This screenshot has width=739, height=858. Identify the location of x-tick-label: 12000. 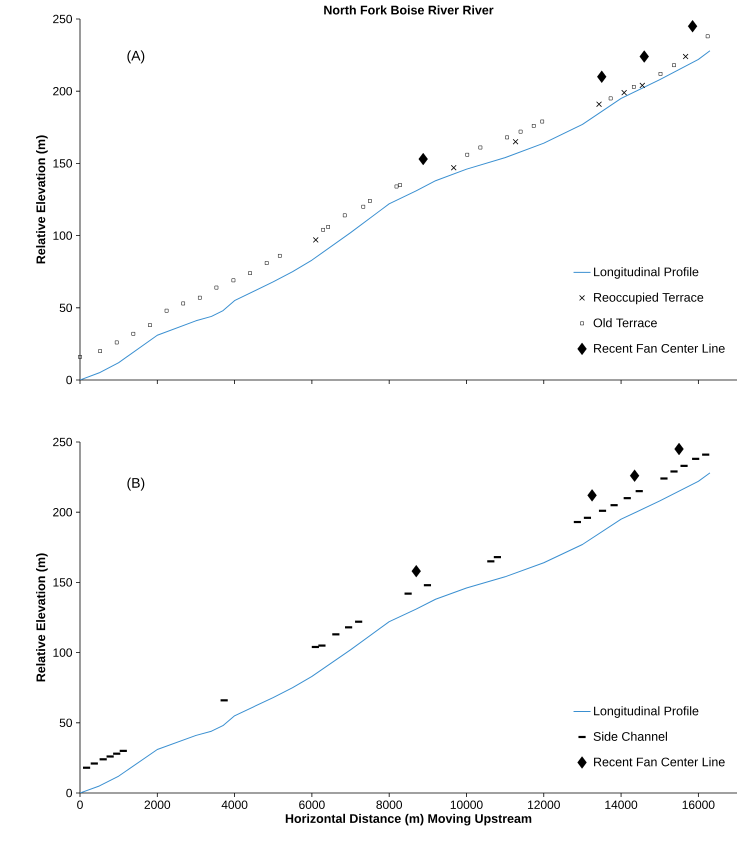
(544, 804).